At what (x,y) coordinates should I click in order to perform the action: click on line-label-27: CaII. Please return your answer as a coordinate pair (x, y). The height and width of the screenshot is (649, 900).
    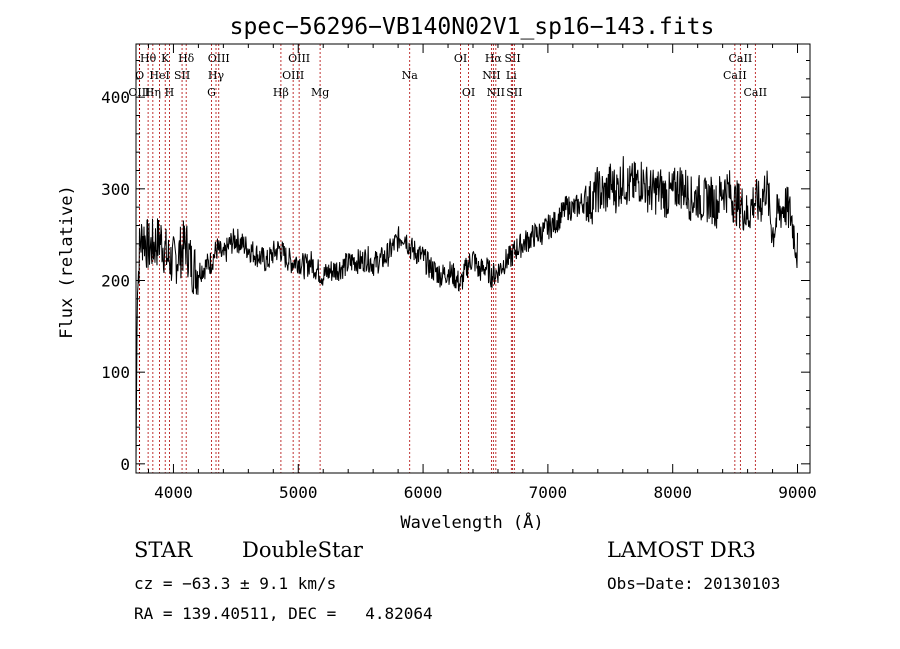
    Looking at the image, I should click on (755, 92).